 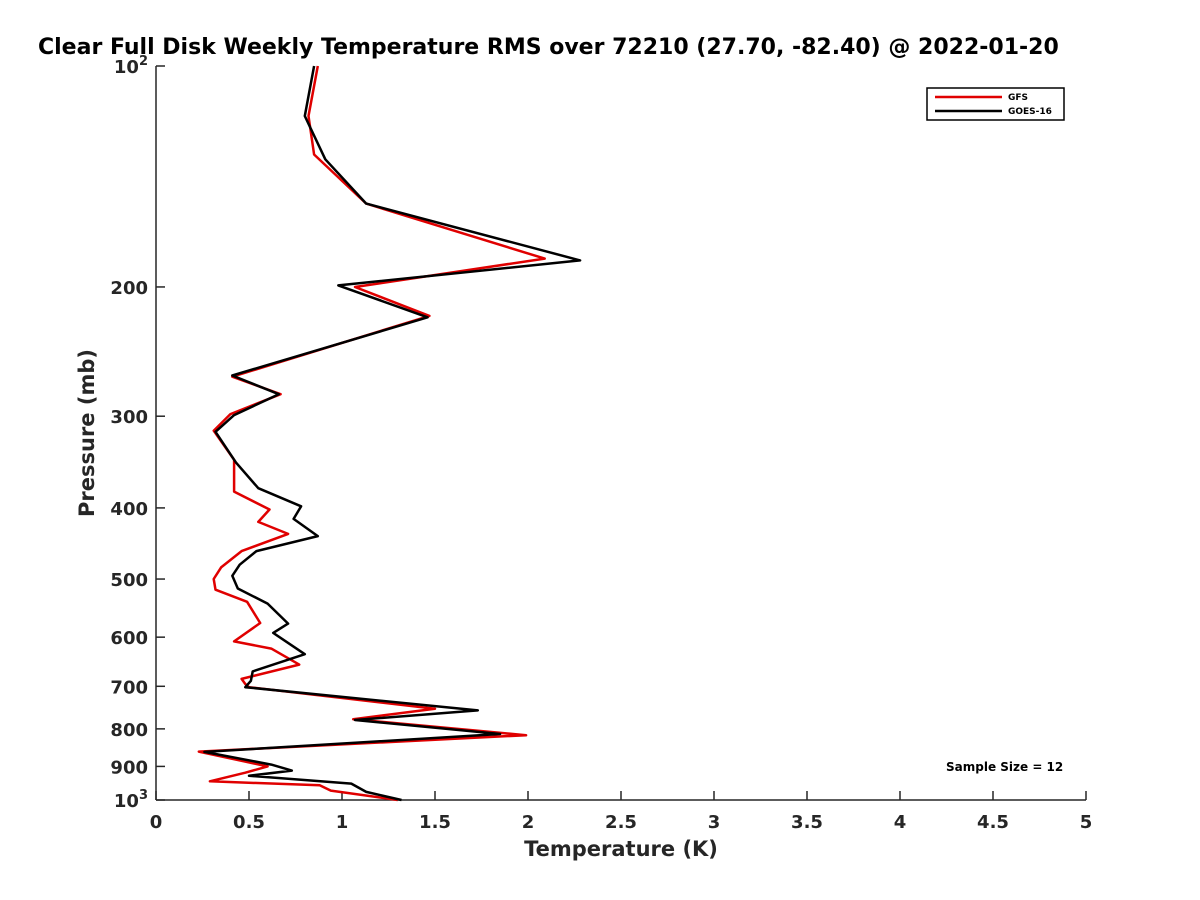 I want to click on legend: GFS GOES-16, so click(x=995, y=104).